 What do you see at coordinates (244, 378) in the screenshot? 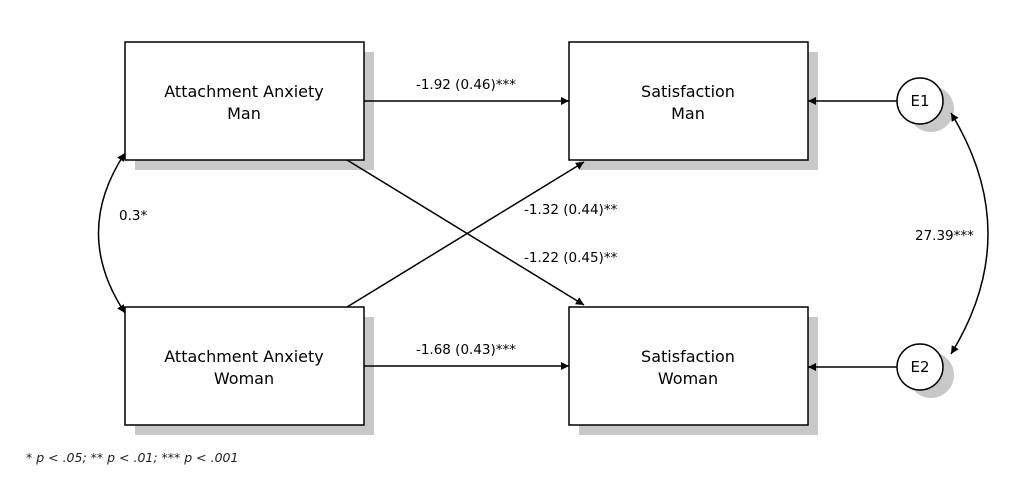
I see `box-label-anxiety-woman-line2: Woman` at bounding box center [244, 378].